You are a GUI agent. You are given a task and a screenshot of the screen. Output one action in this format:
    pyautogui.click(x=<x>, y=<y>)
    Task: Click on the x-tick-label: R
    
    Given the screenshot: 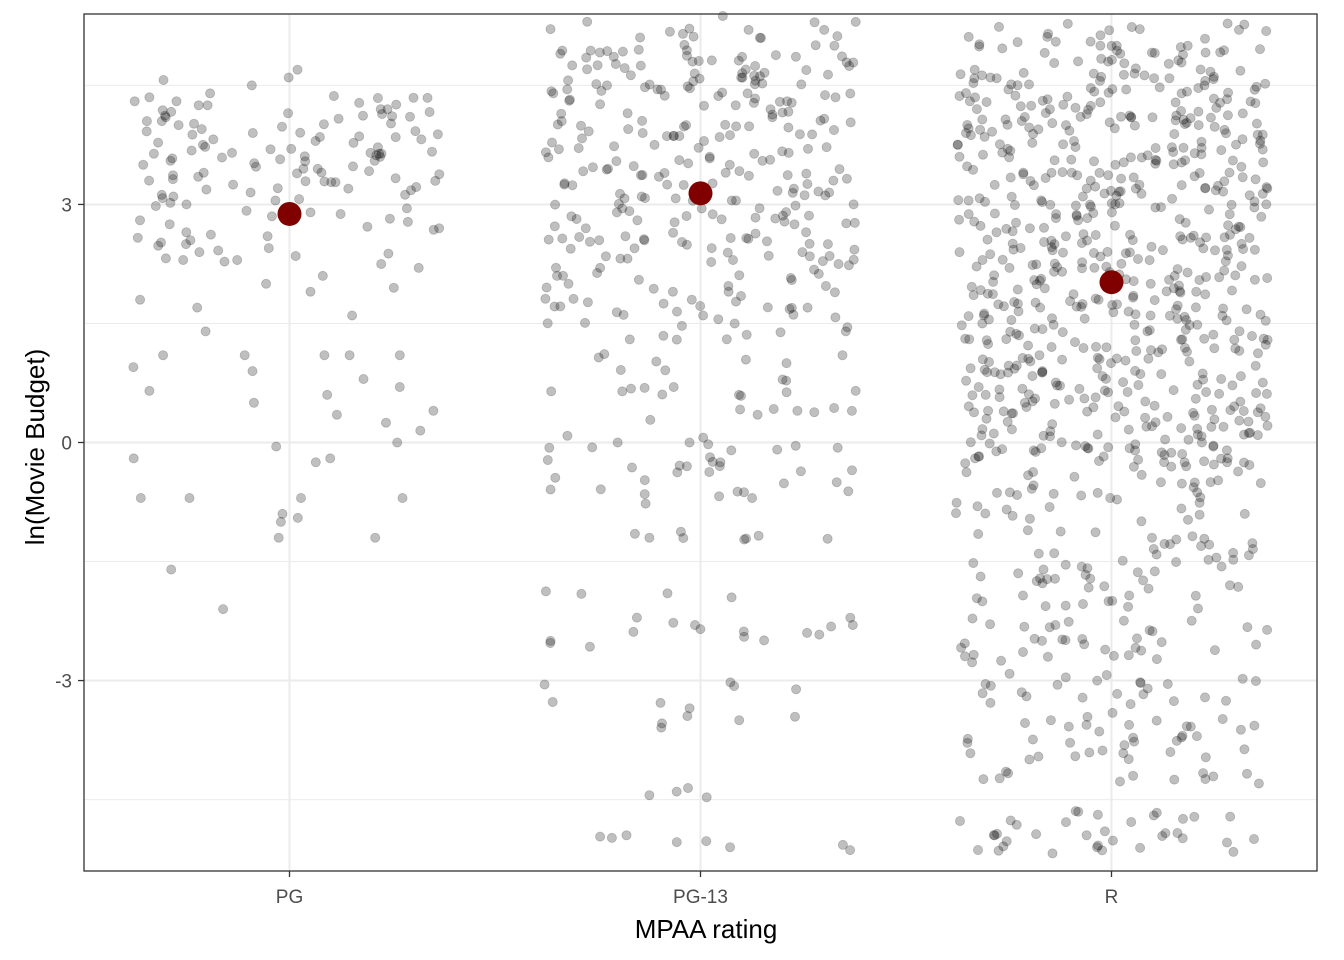 What is the action you would take?
    pyautogui.click(x=1112, y=897)
    